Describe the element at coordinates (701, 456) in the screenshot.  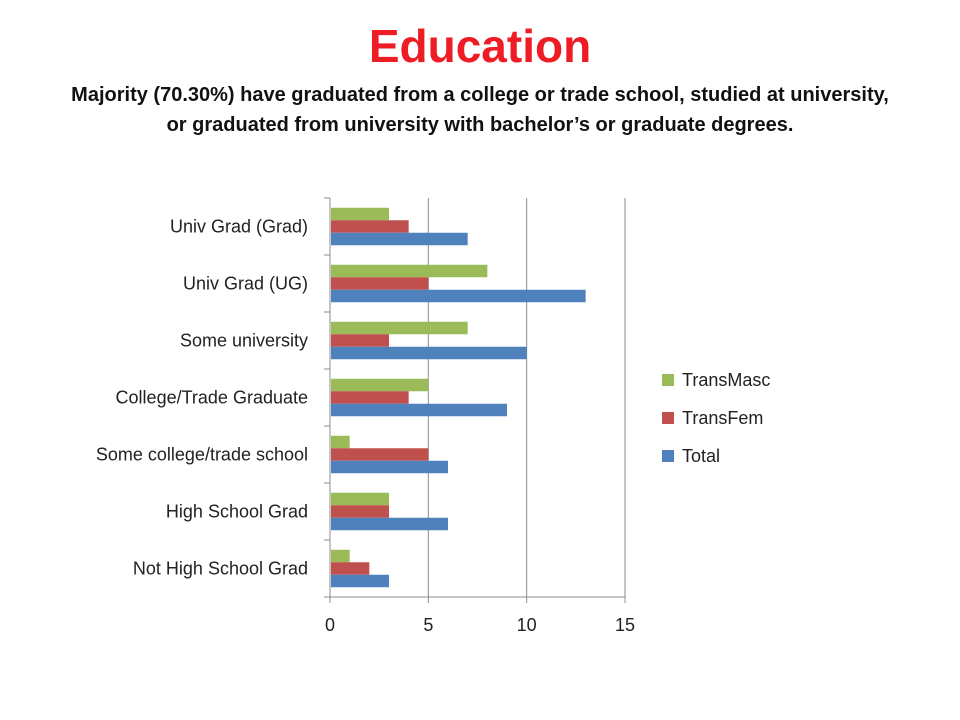
I see `legend-label: Total` at that location.